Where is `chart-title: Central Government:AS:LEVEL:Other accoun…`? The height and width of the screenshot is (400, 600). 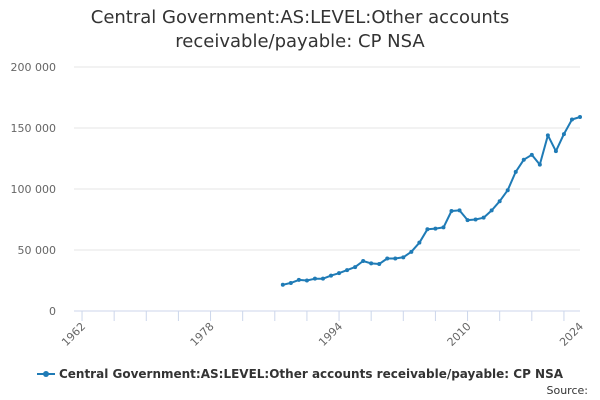 chart-title: Central Government:AS:LEVEL:Other accoun… is located at coordinates (300, 29).